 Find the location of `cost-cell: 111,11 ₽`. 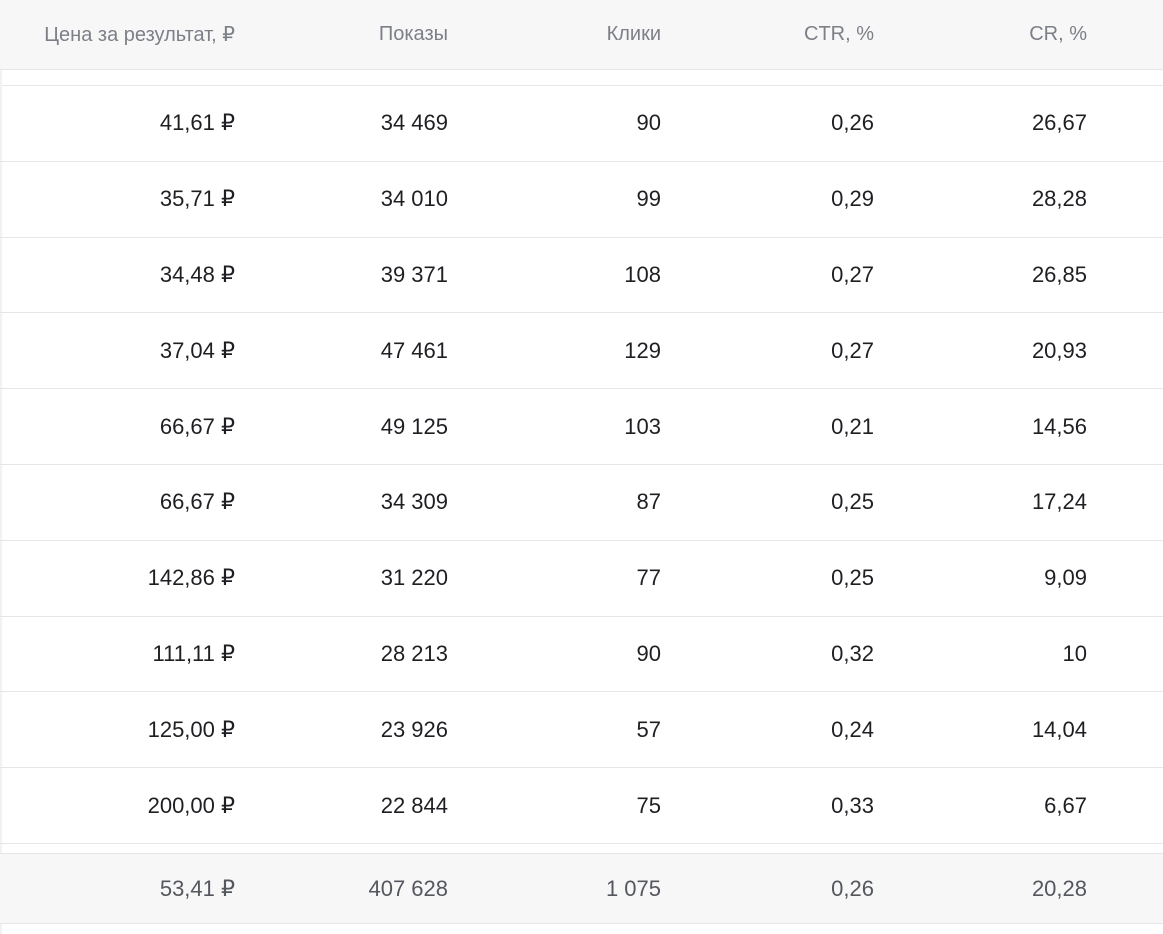

cost-cell: 111,11 ₽ is located at coordinates (194, 653).